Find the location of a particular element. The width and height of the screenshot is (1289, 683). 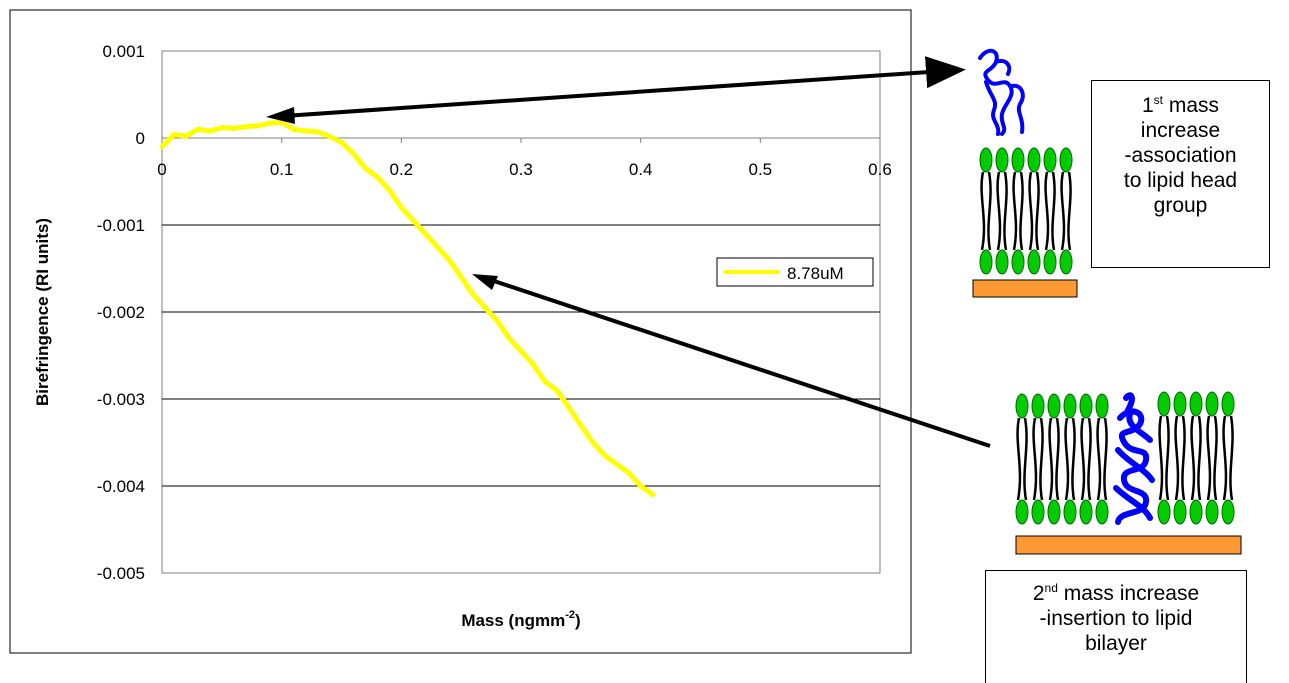

x-tick-label: 0.1 is located at coordinates (282, 169).